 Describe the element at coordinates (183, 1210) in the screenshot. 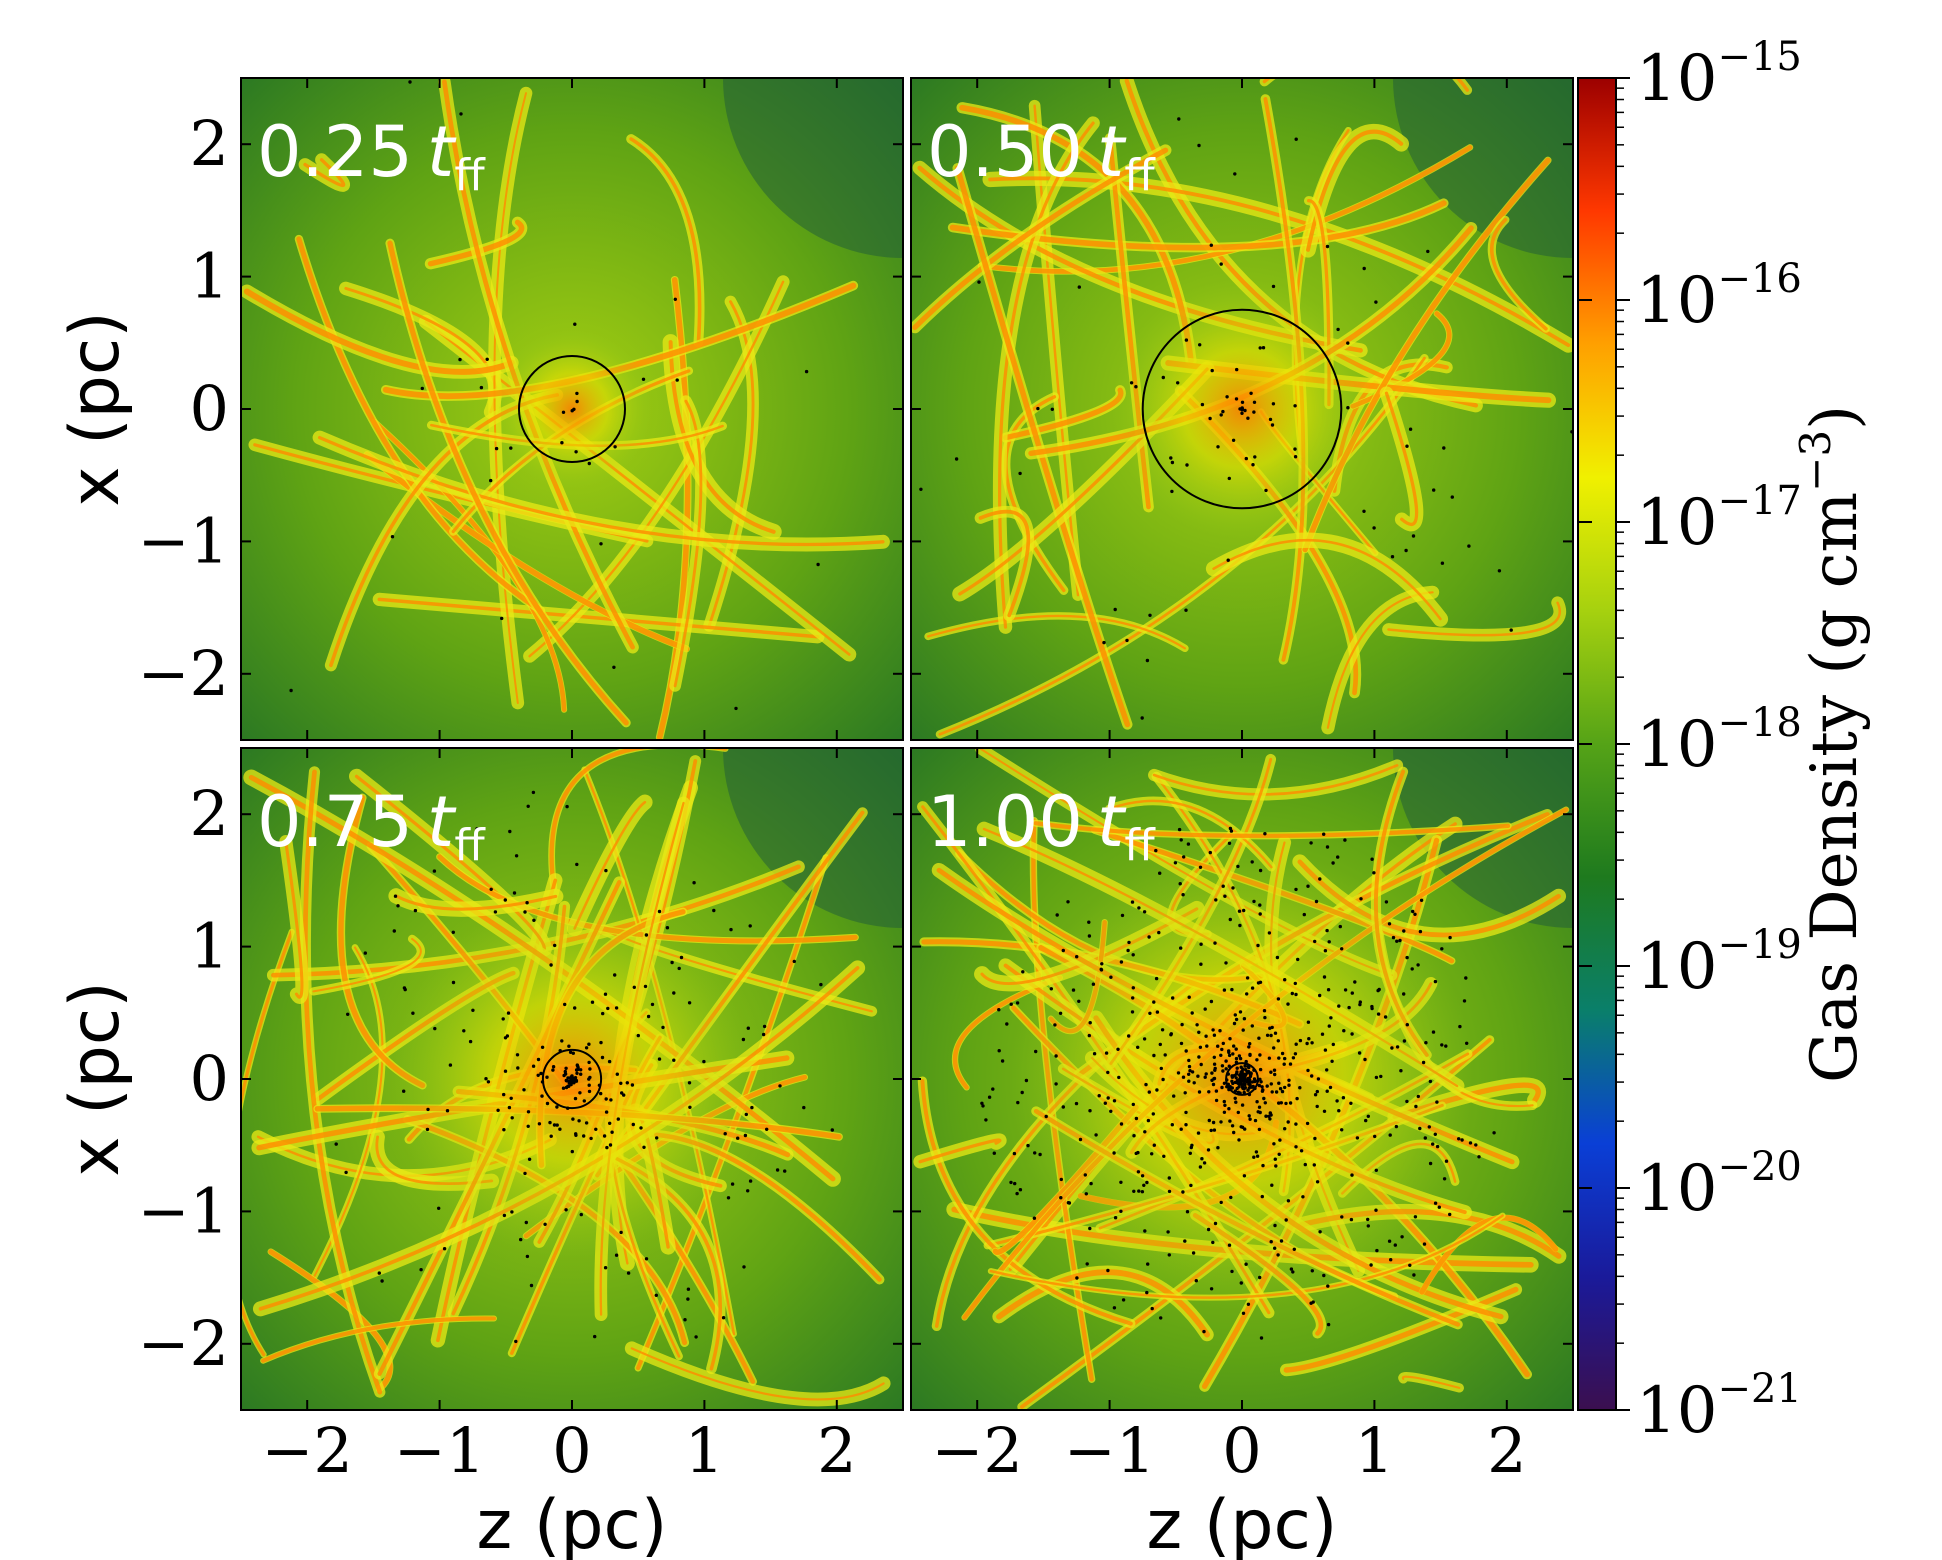

I see `y-tick-label: −1` at that location.